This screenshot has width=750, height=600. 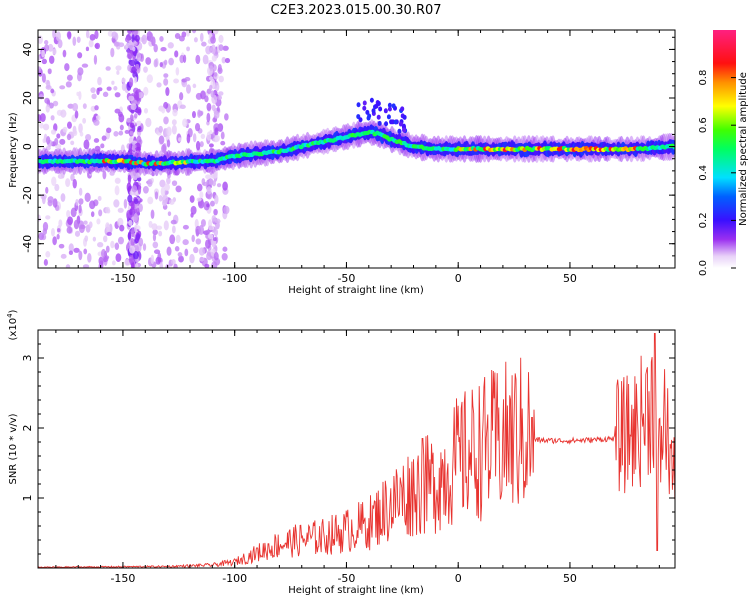 I want to click on y-tick-label: -40, so click(x=27, y=244).